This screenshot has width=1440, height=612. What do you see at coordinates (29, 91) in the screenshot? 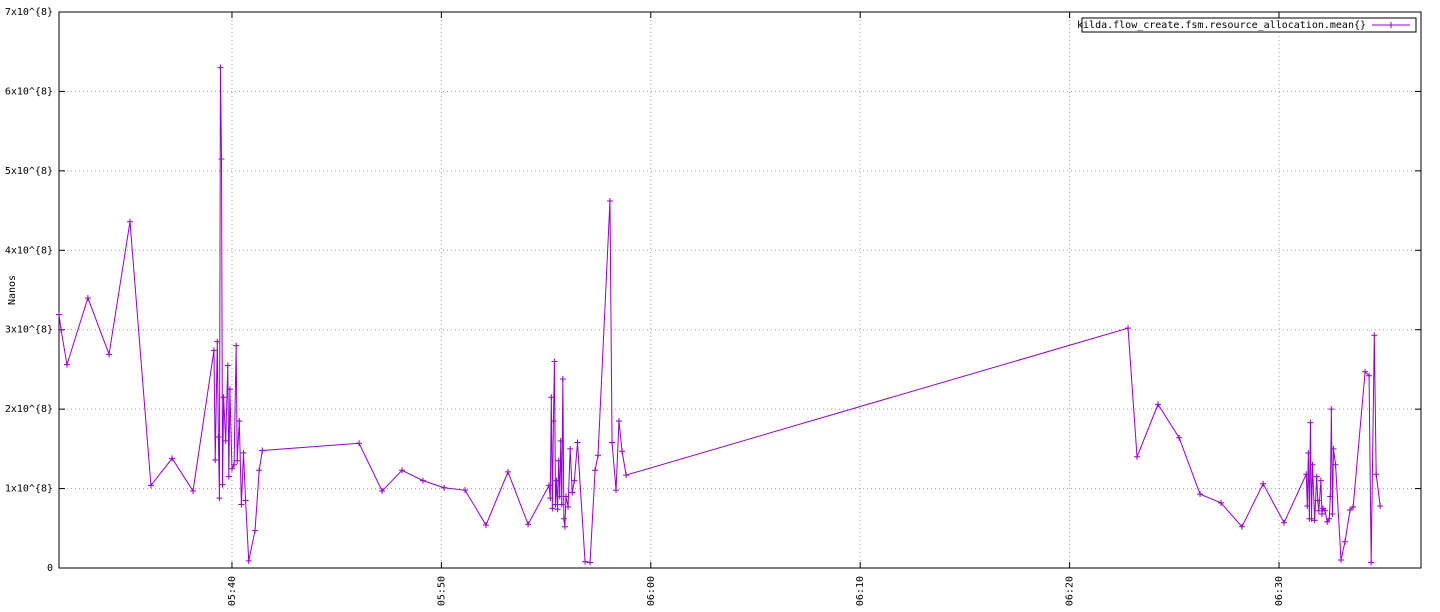
I see `y-tick-label: 6x10^{8}` at bounding box center [29, 91].